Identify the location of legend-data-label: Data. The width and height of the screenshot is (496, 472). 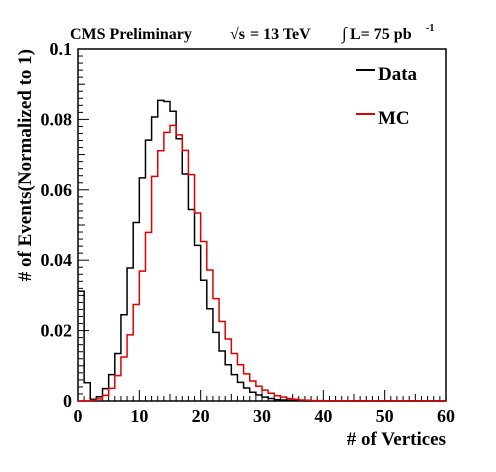
(398, 74).